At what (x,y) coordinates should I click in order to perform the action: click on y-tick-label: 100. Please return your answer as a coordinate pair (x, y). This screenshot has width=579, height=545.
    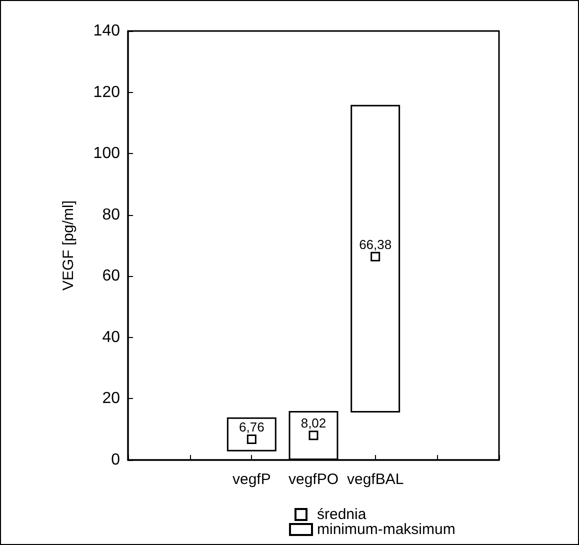
    Looking at the image, I should click on (106, 153).